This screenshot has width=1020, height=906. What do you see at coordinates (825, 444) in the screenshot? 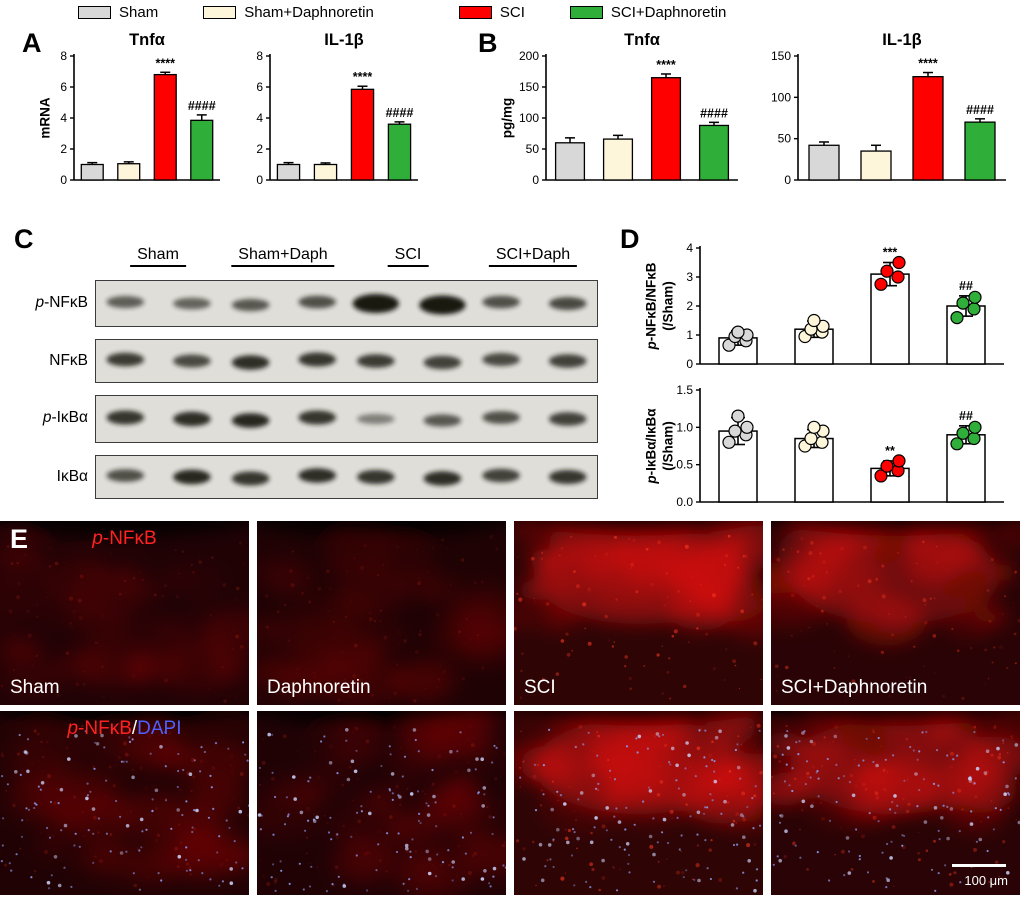
I see `chart-p-ikba-ratio: p-IκBα/IκBα (/Sham) 0.0 0.5 1.0 1.5 ** ##` at bounding box center [825, 444].